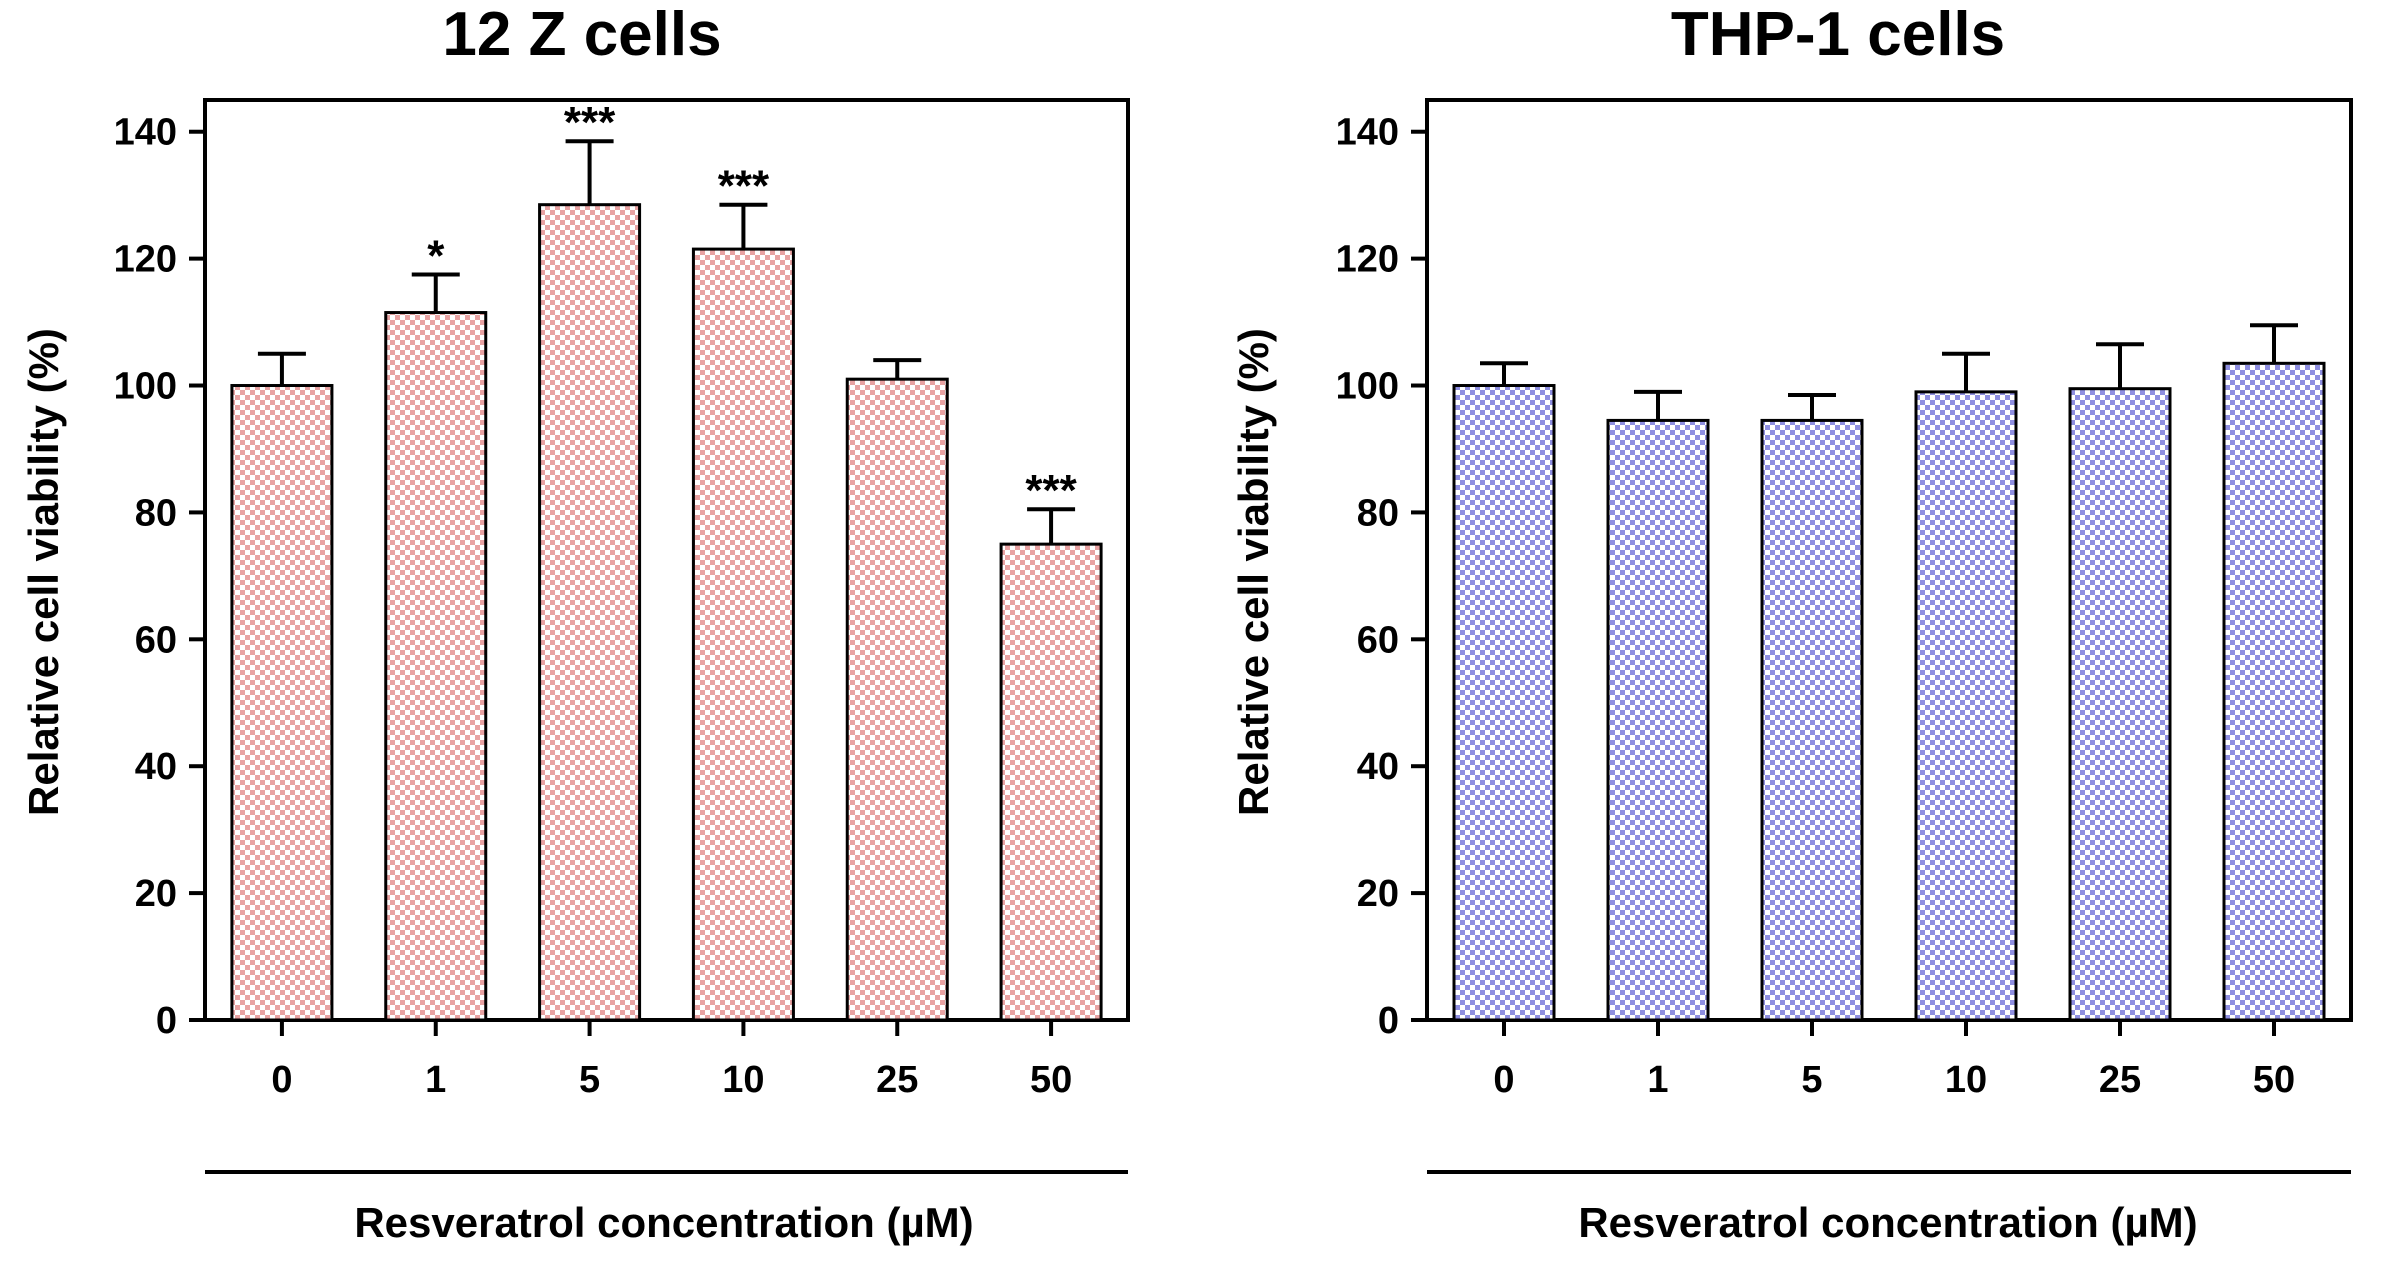  I want to click on chart-title: 12 Z cells, so click(581, 34).